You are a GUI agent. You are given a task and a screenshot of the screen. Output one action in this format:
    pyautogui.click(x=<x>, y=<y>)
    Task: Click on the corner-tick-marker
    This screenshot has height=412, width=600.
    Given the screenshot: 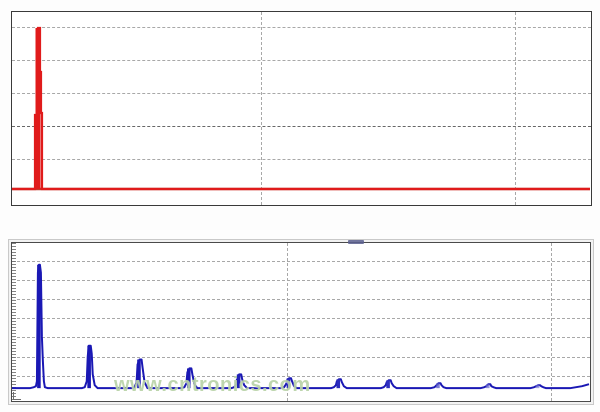 What is the action you would take?
    pyautogui.click(x=17, y=396)
    